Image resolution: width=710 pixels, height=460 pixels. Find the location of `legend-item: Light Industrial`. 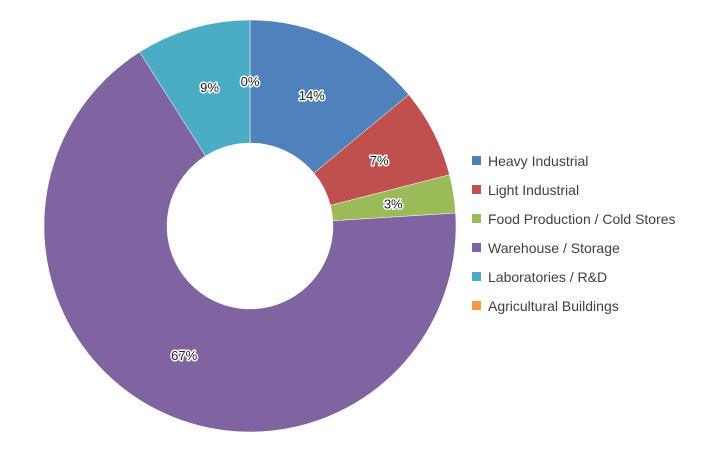

legend-item: Light Industrial is located at coordinates (574, 189).